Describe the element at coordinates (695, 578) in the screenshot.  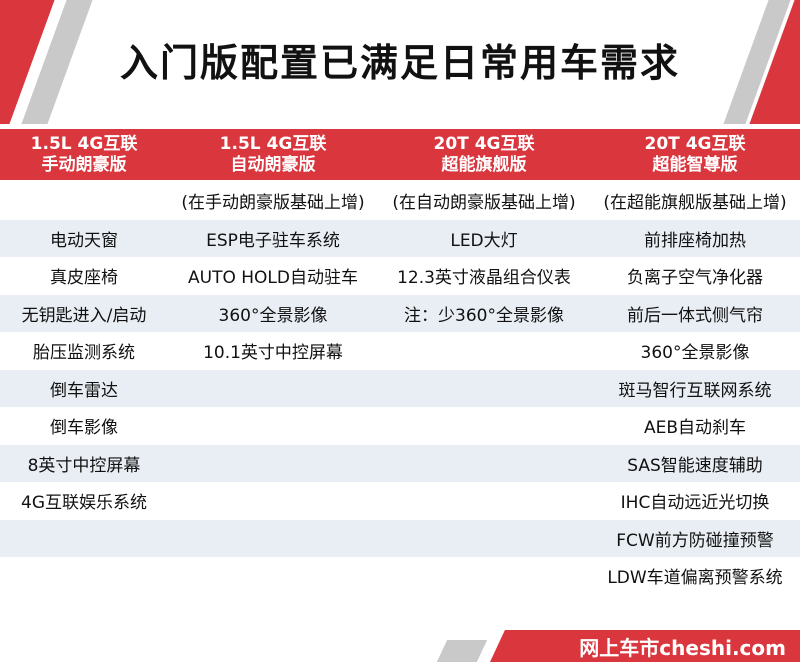
I see `table-cell: LDW车道偏离预警系统` at that location.